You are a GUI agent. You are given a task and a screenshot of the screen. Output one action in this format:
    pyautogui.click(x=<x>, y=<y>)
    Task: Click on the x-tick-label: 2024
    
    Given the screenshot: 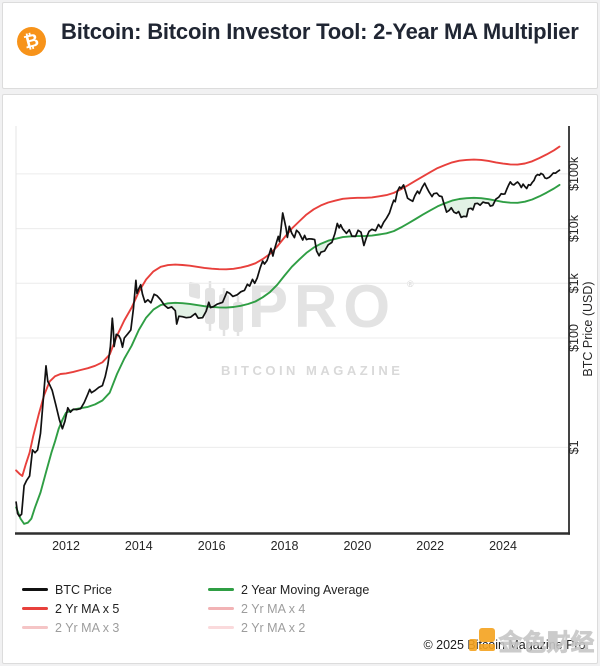 What is the action you would take?
    pyautogui.click(x=503, y=546)
    